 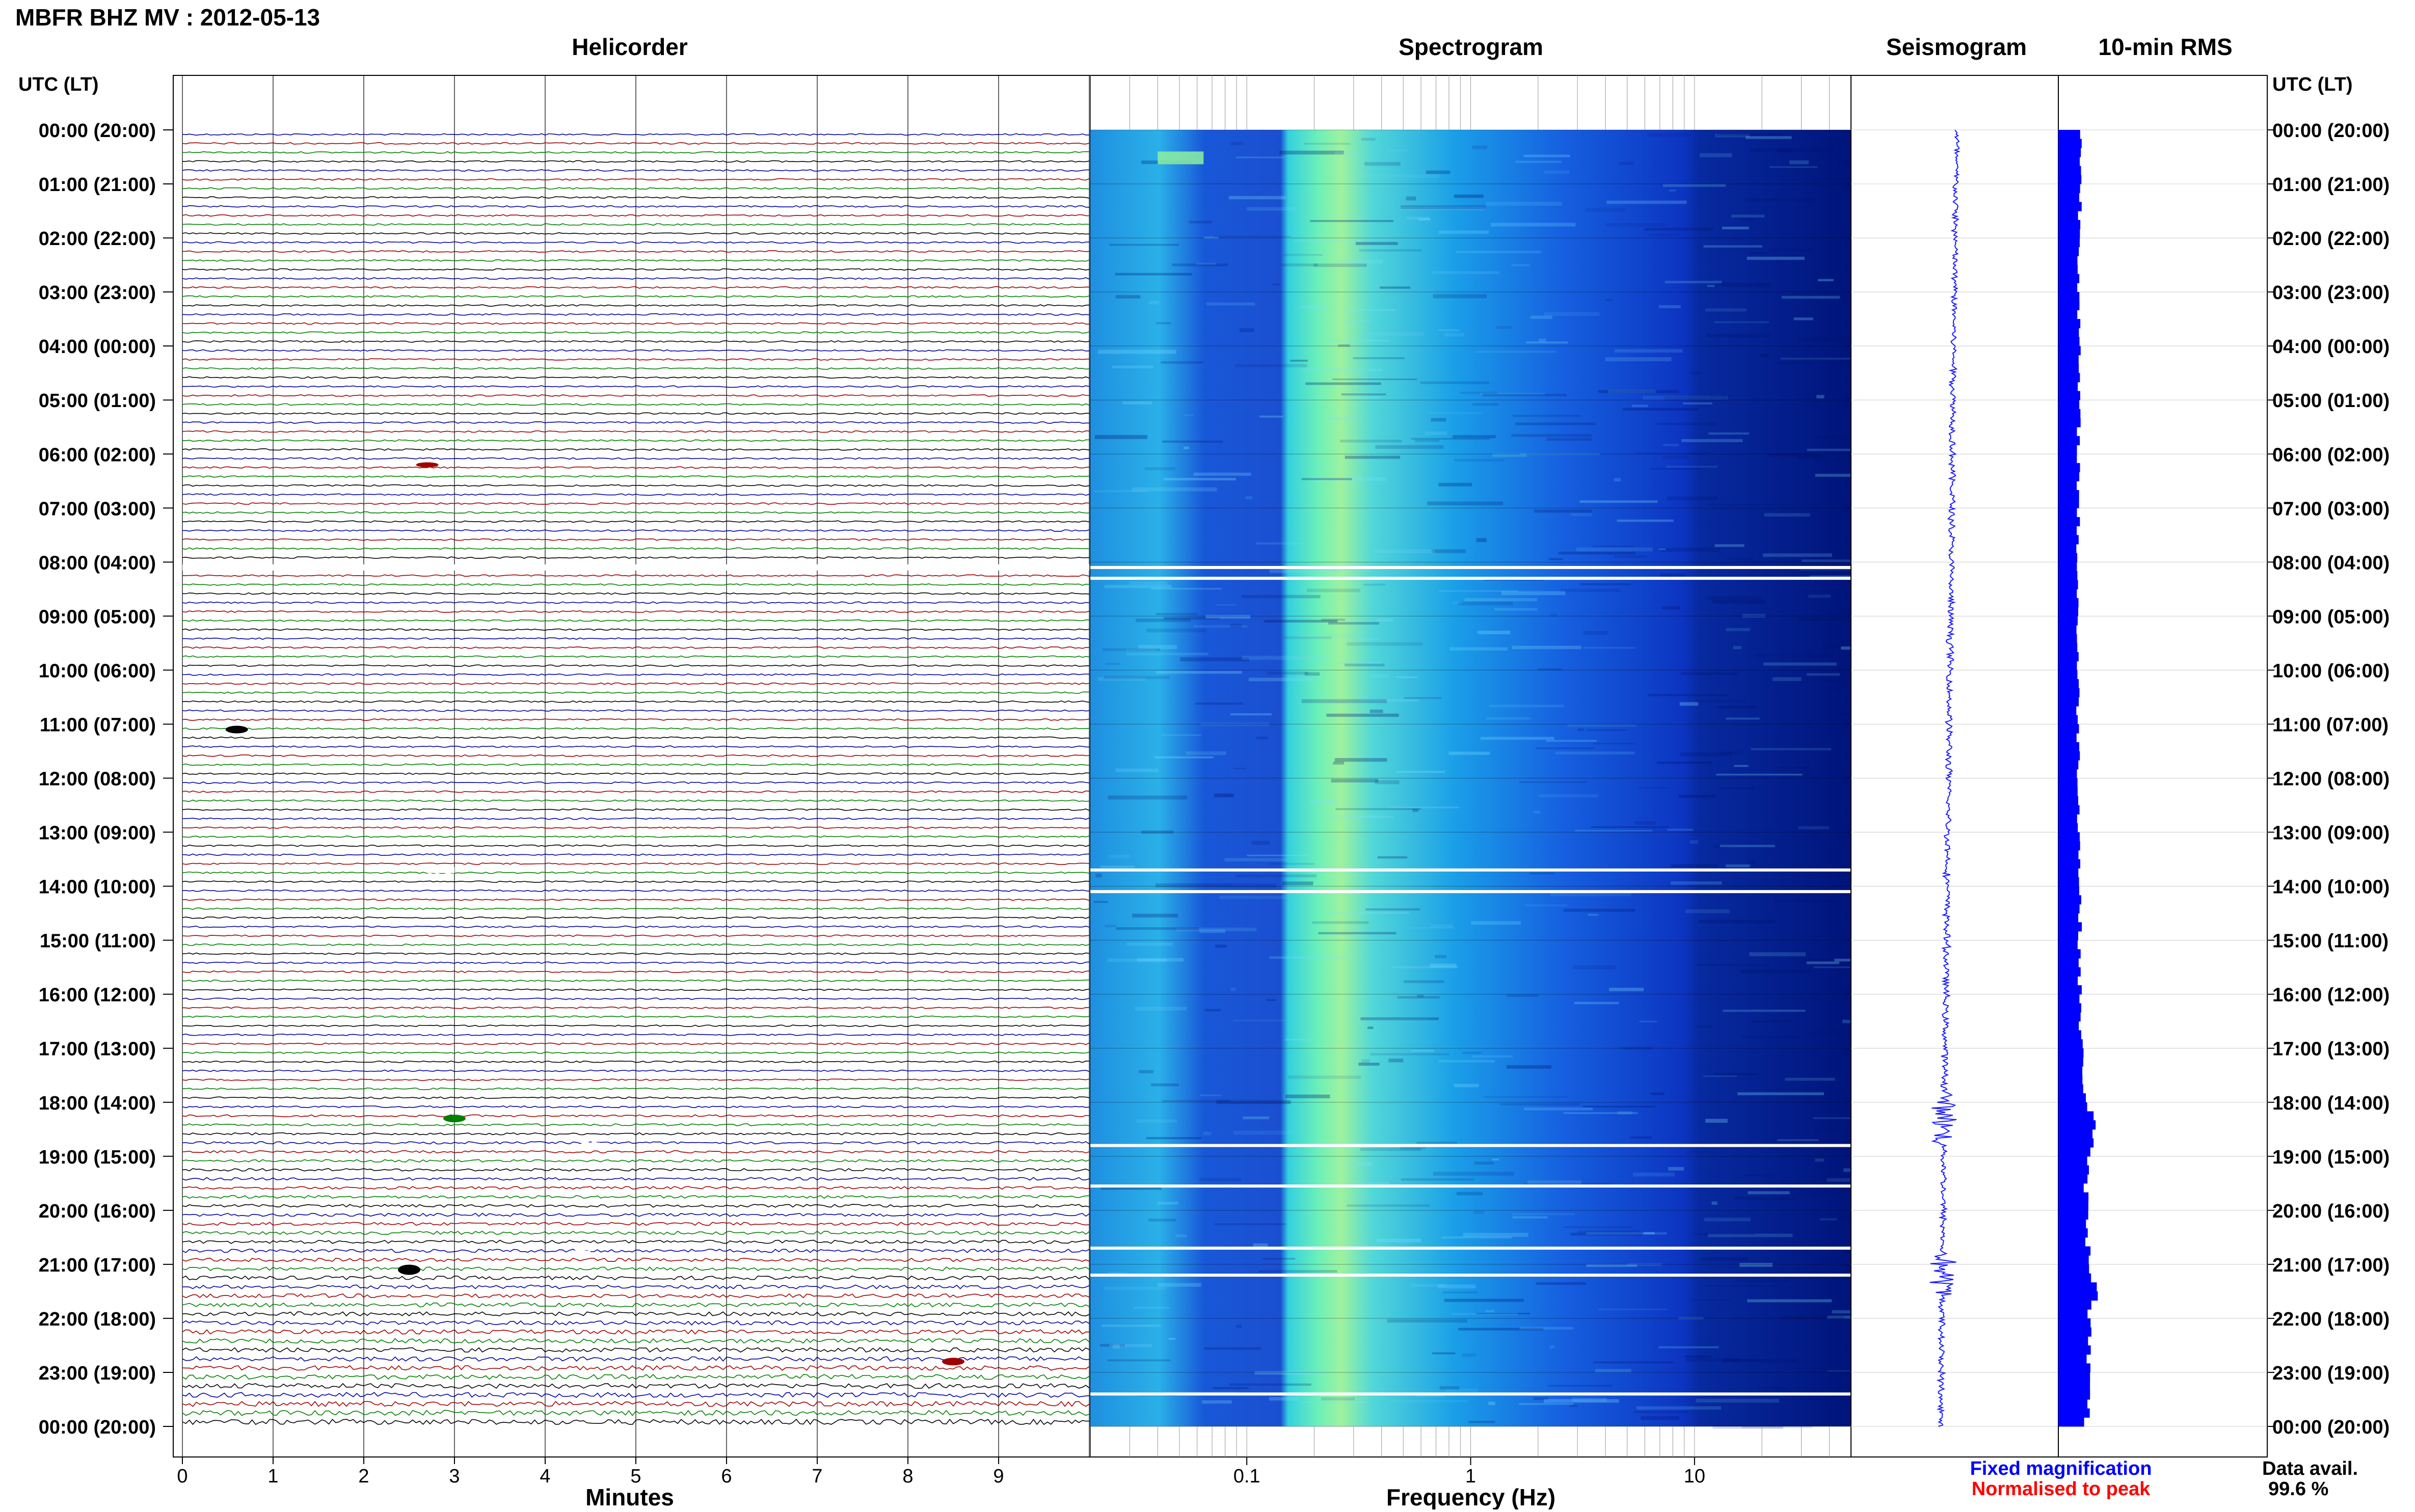 What do you see at coordinates (1957, 47) in the screenshot?
I see `seismogram-title: Seismogram` at bounding box center [1957, 47].